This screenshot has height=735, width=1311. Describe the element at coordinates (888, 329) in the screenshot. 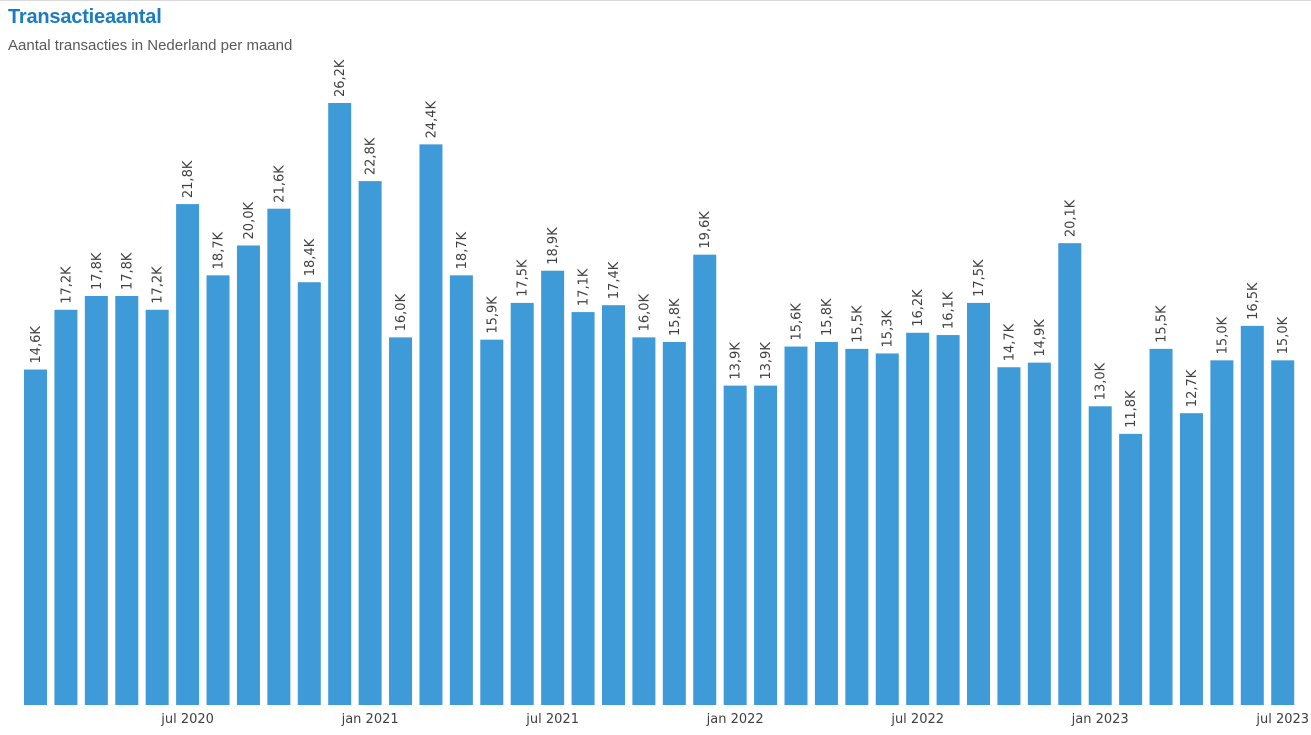

I see `bar-value-label: 15,3K` at that location.